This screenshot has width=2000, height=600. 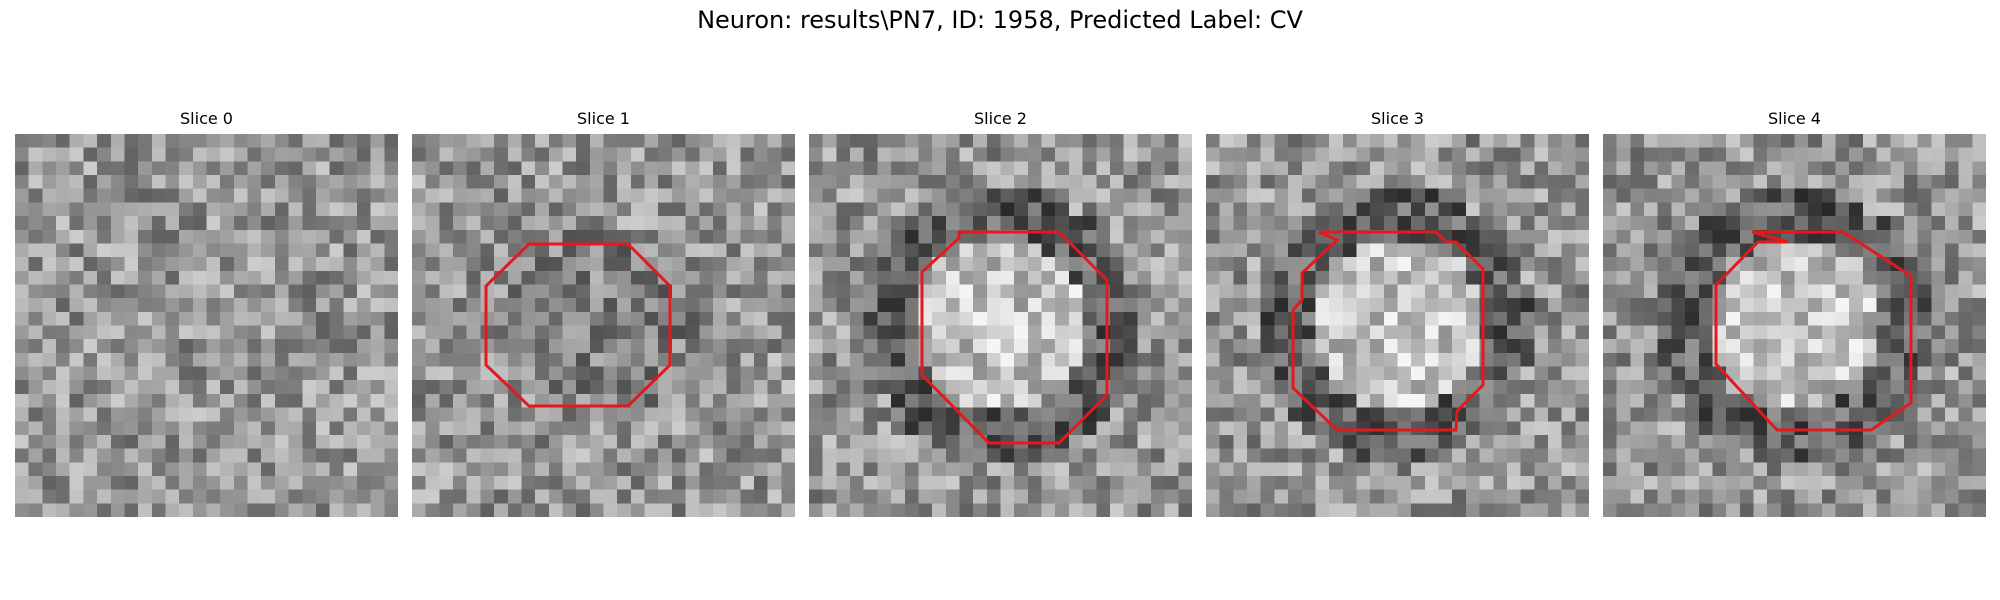 I want to click on slice-title: Slice 4, so click(x=1794, y=118).